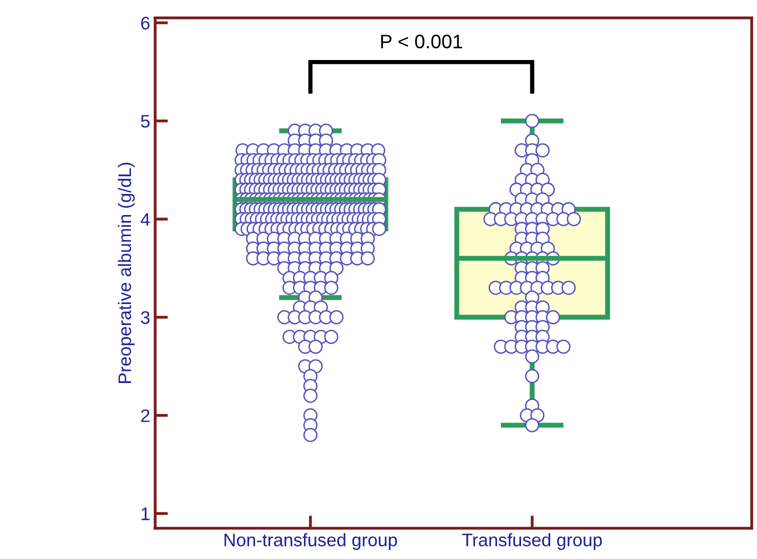 Image resolution: width=757 pixels, height=559 pixels. Describe the element at coordinates (126, 272) in the screenshot. I see `y-axis-title: Preoperative albumin (g/dL)` at that location.